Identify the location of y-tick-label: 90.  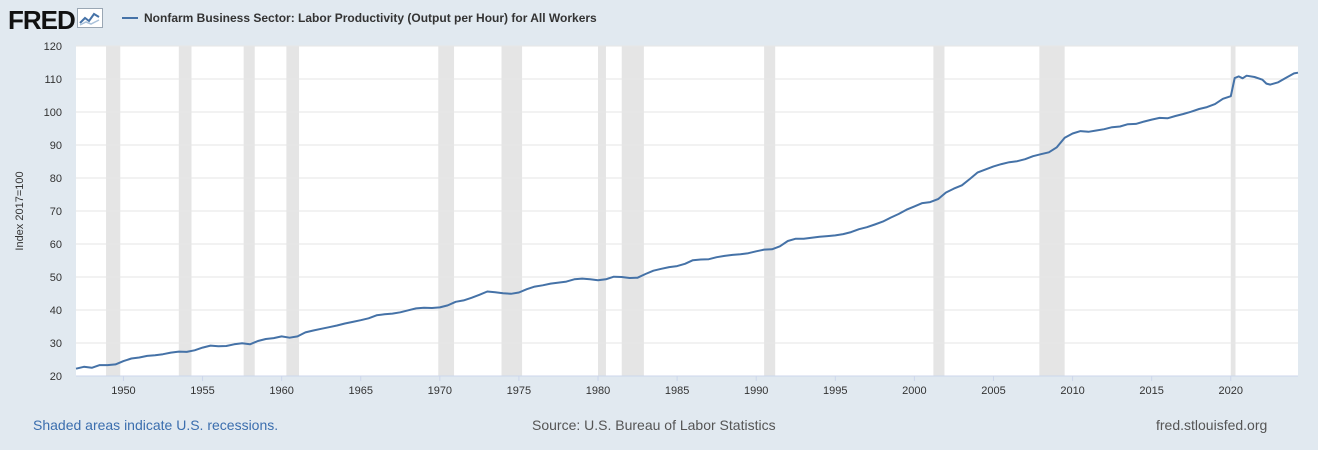
(56, 146).